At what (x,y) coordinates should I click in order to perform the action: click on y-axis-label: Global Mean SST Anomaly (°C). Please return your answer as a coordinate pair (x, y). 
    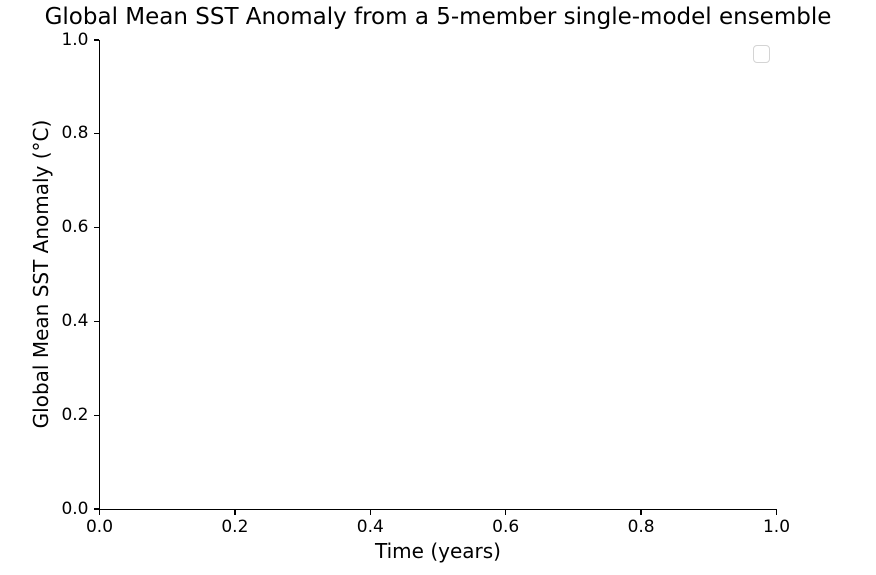
    Looking at the image, I should click on (41, 274).